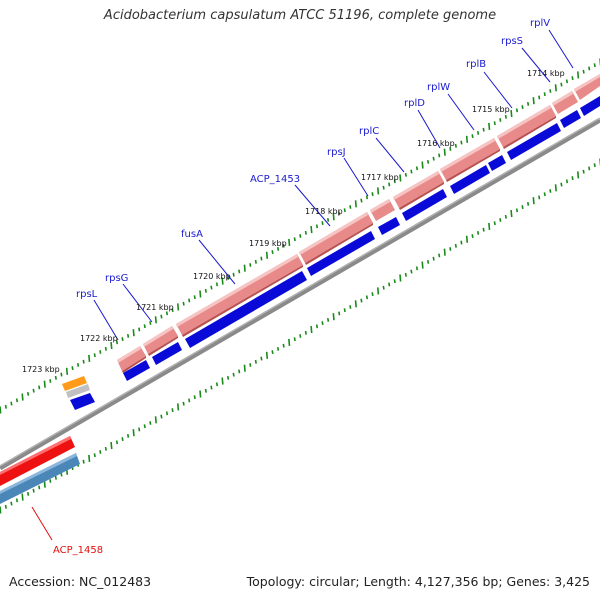 The height and width of the screenshot is (600, 600). Describe the element at coordinates (369, 131) in the screenshot. I see `gene-label-rplC: rplC` at that location.